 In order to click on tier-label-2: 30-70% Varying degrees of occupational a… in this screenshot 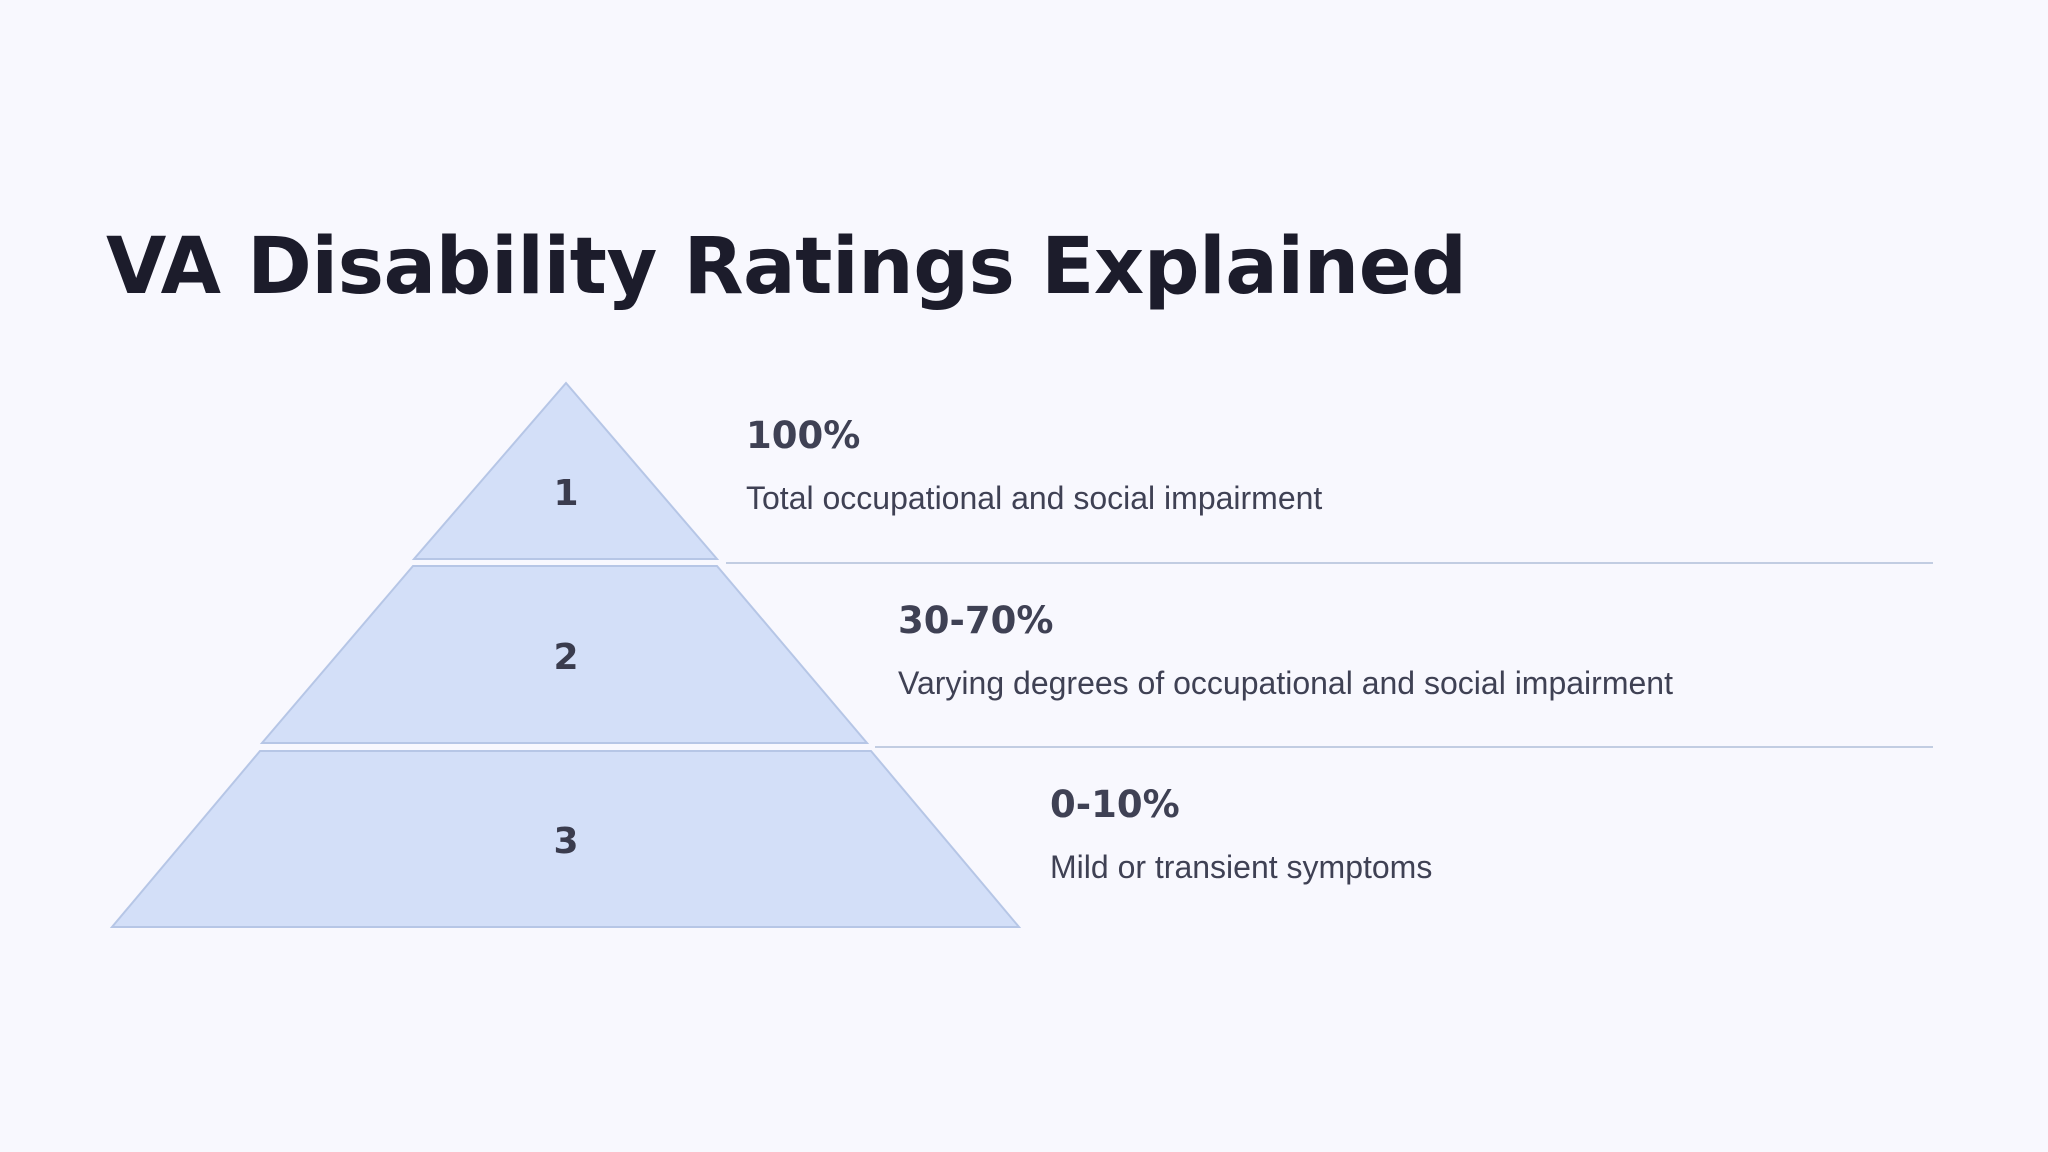, I will do `click(1285, 651)`.